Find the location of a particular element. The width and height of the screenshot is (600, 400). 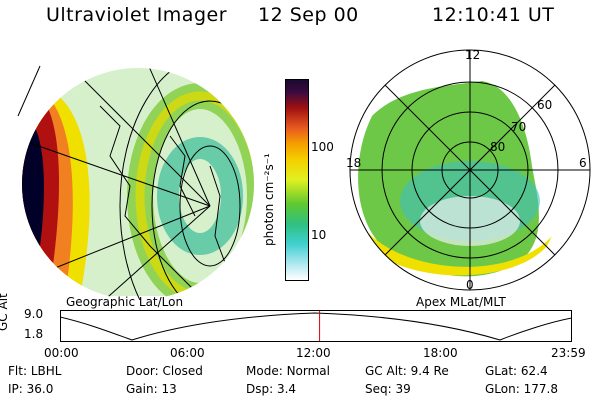

info-gc-alt: GC Alt: 9.4 Re is located at coordinates (407, 371).